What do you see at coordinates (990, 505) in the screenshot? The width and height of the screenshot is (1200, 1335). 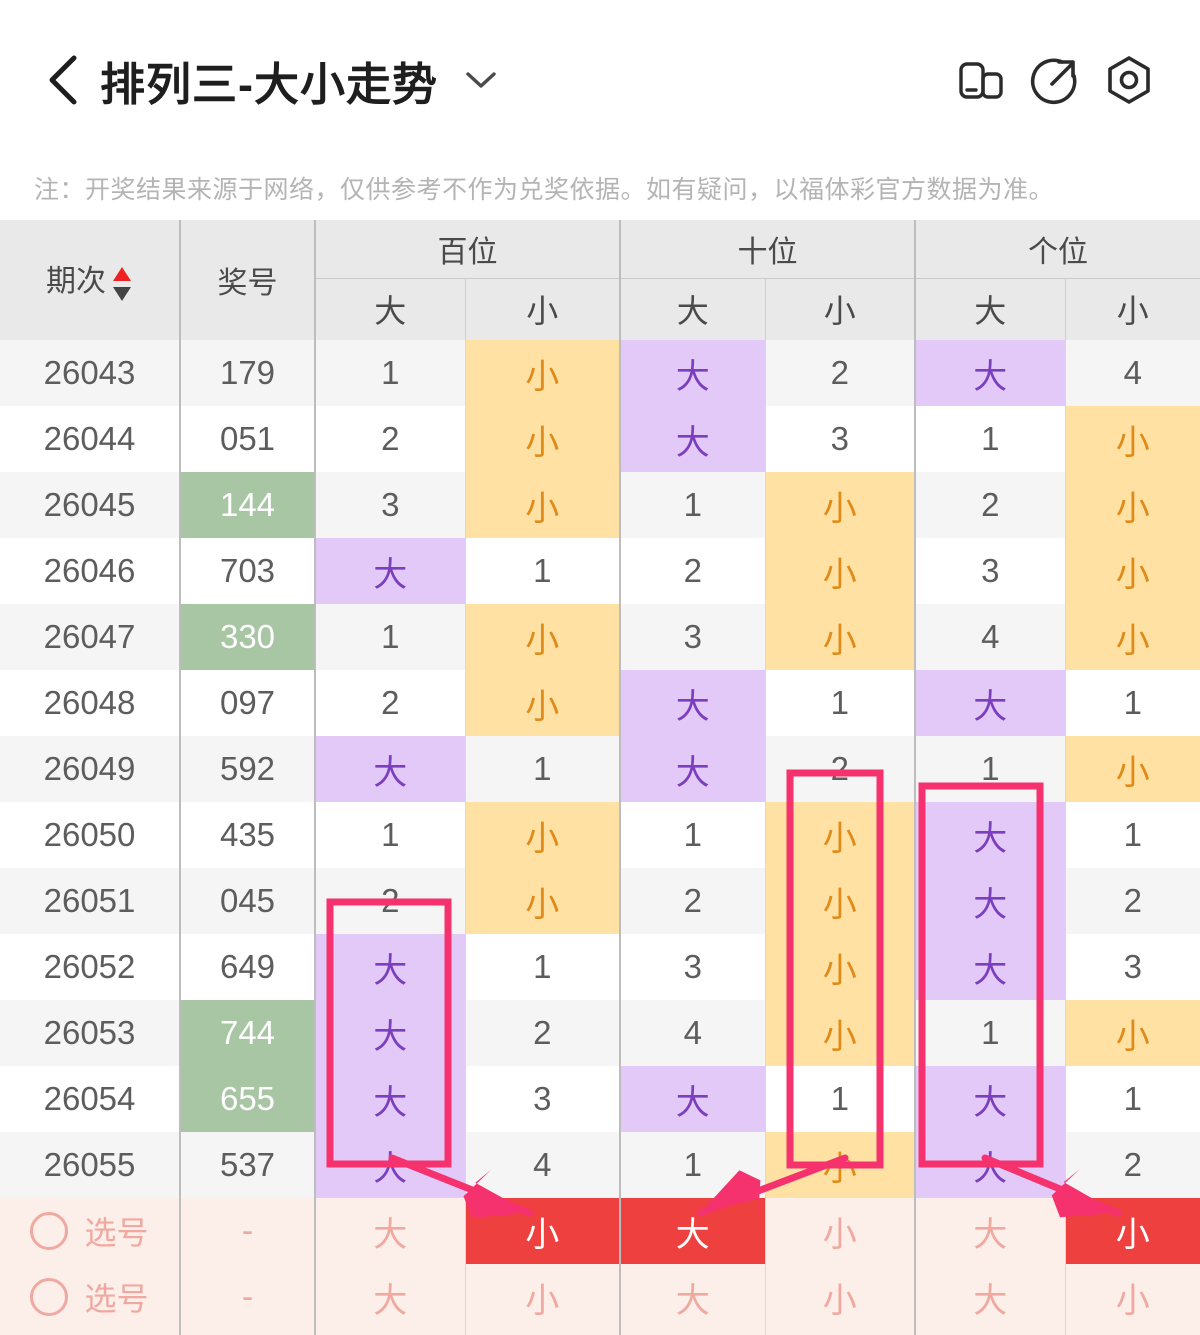 I see `cell-ge-da: 2` at bounding box center [990, 505].